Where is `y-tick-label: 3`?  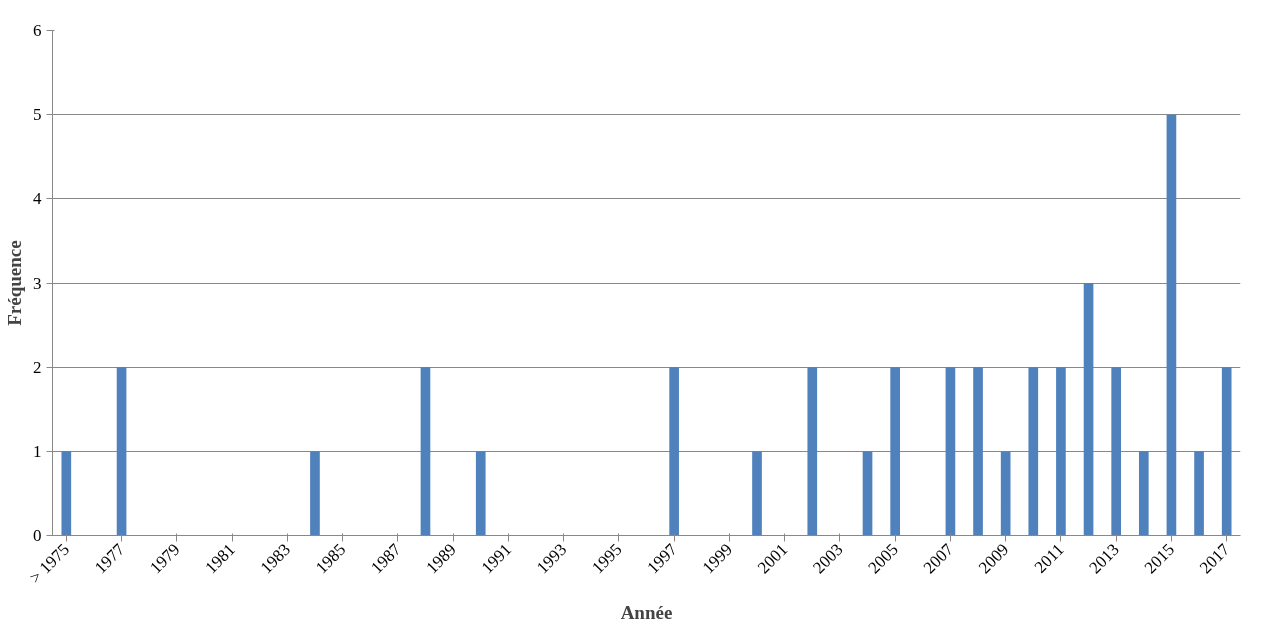 y-tick-label: 3 is located at coordinates (37, 283).